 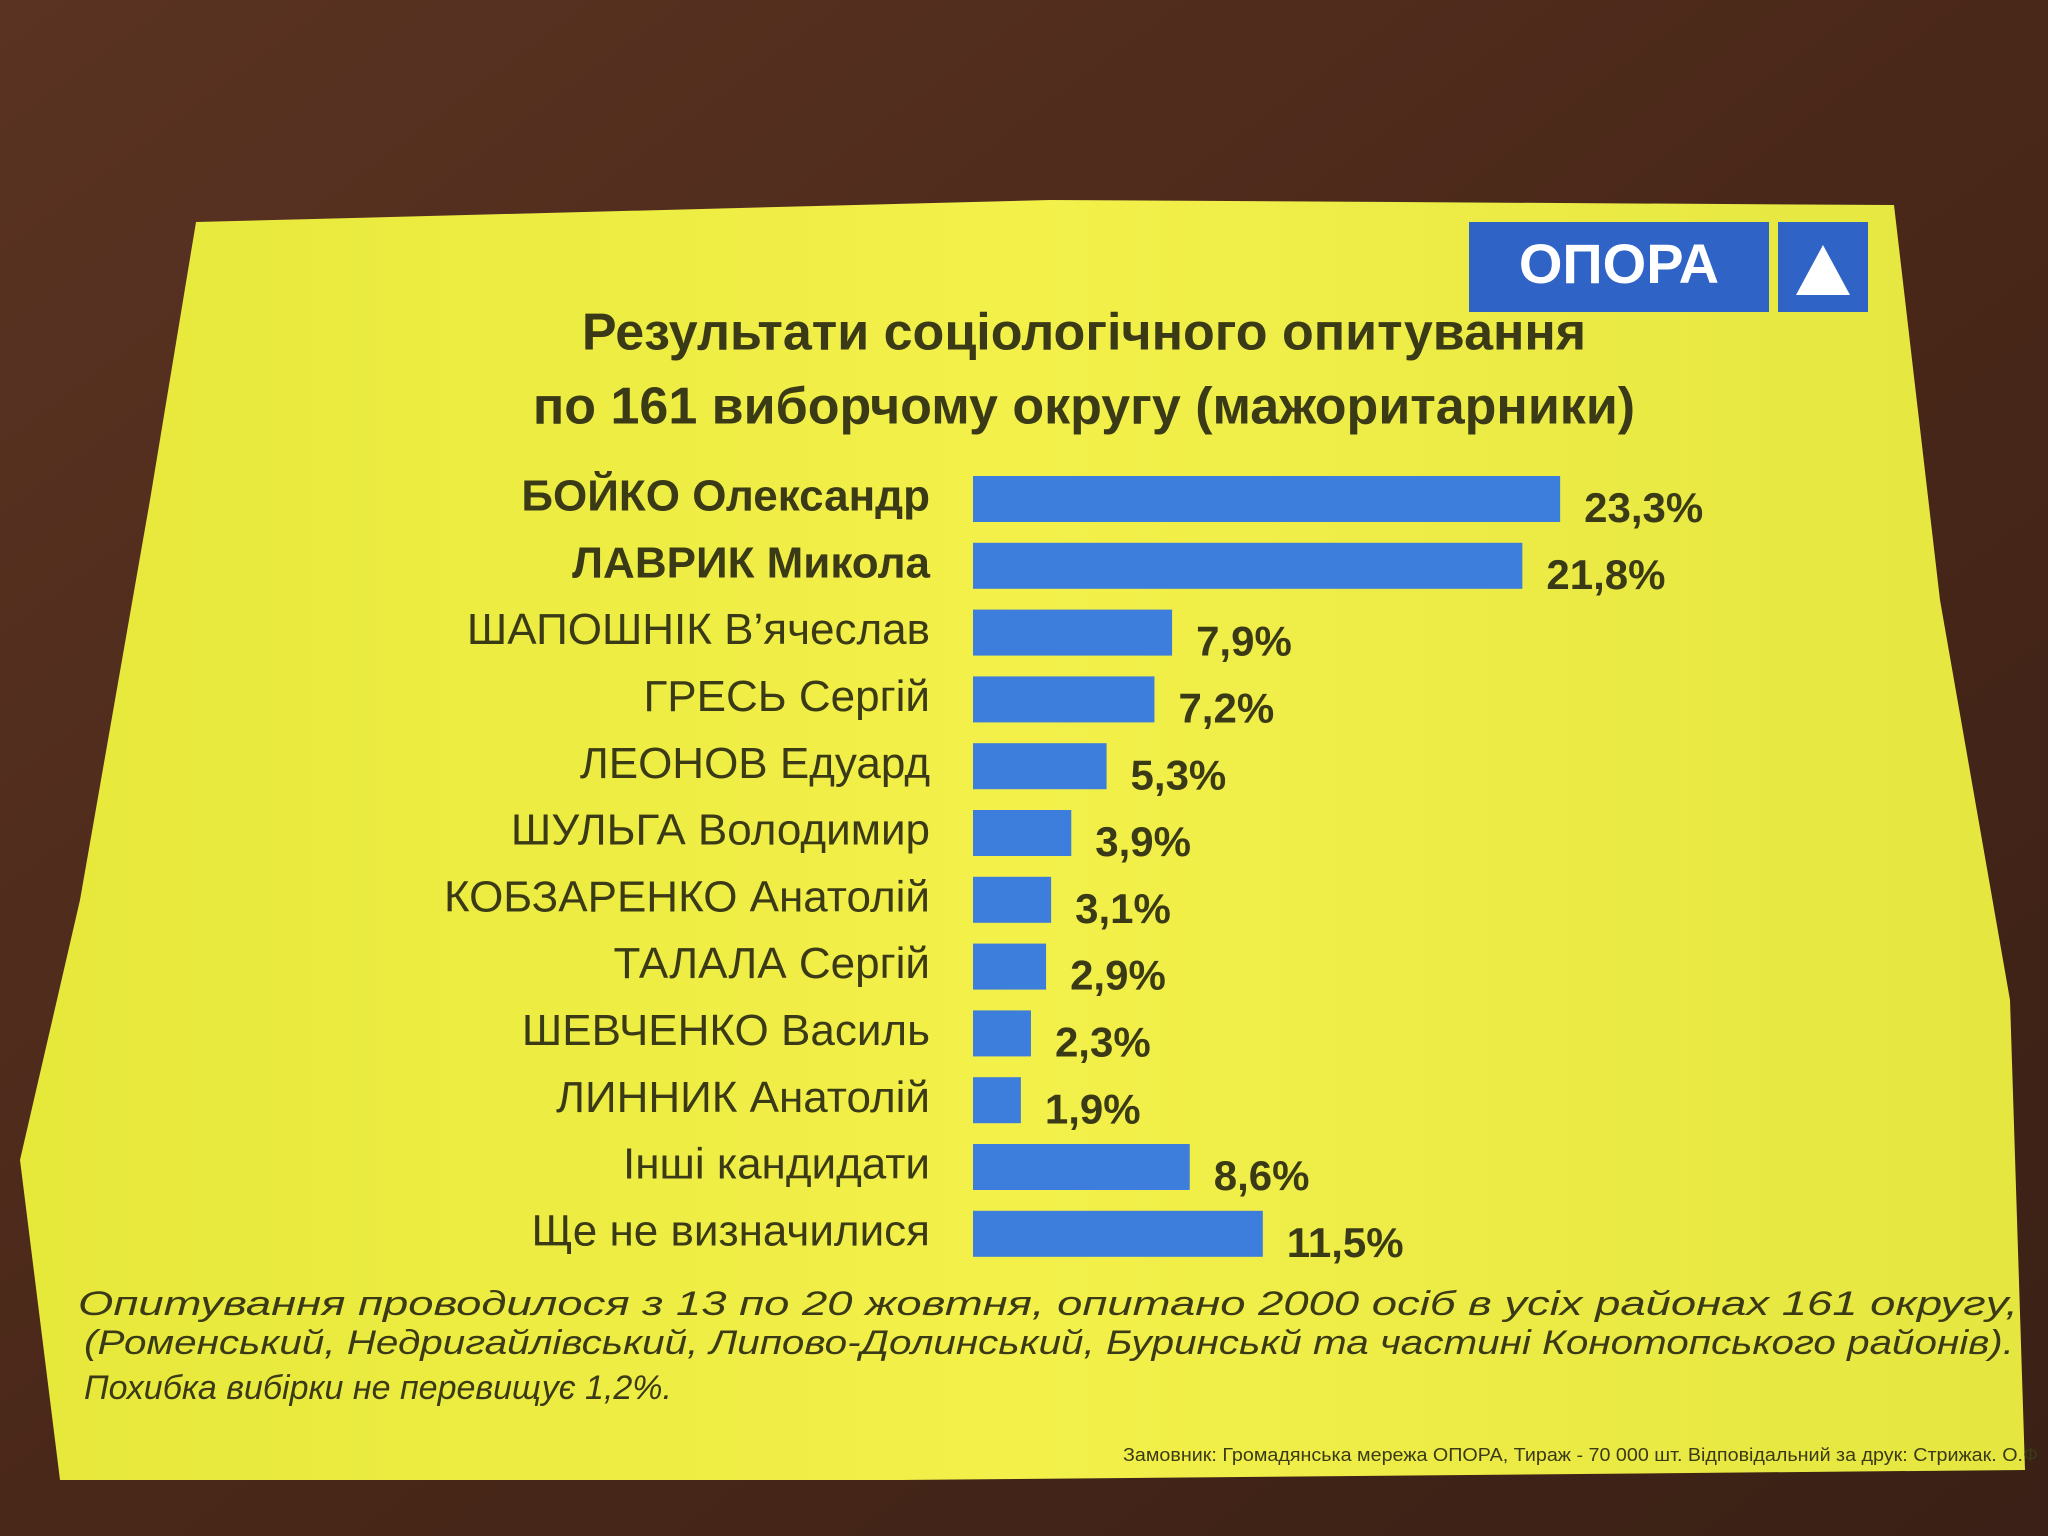 What do you see at coordinates (1345, 1242) in the screenshot?
I see `value-label: 11,5%` at bounding box center [1345, 1242].